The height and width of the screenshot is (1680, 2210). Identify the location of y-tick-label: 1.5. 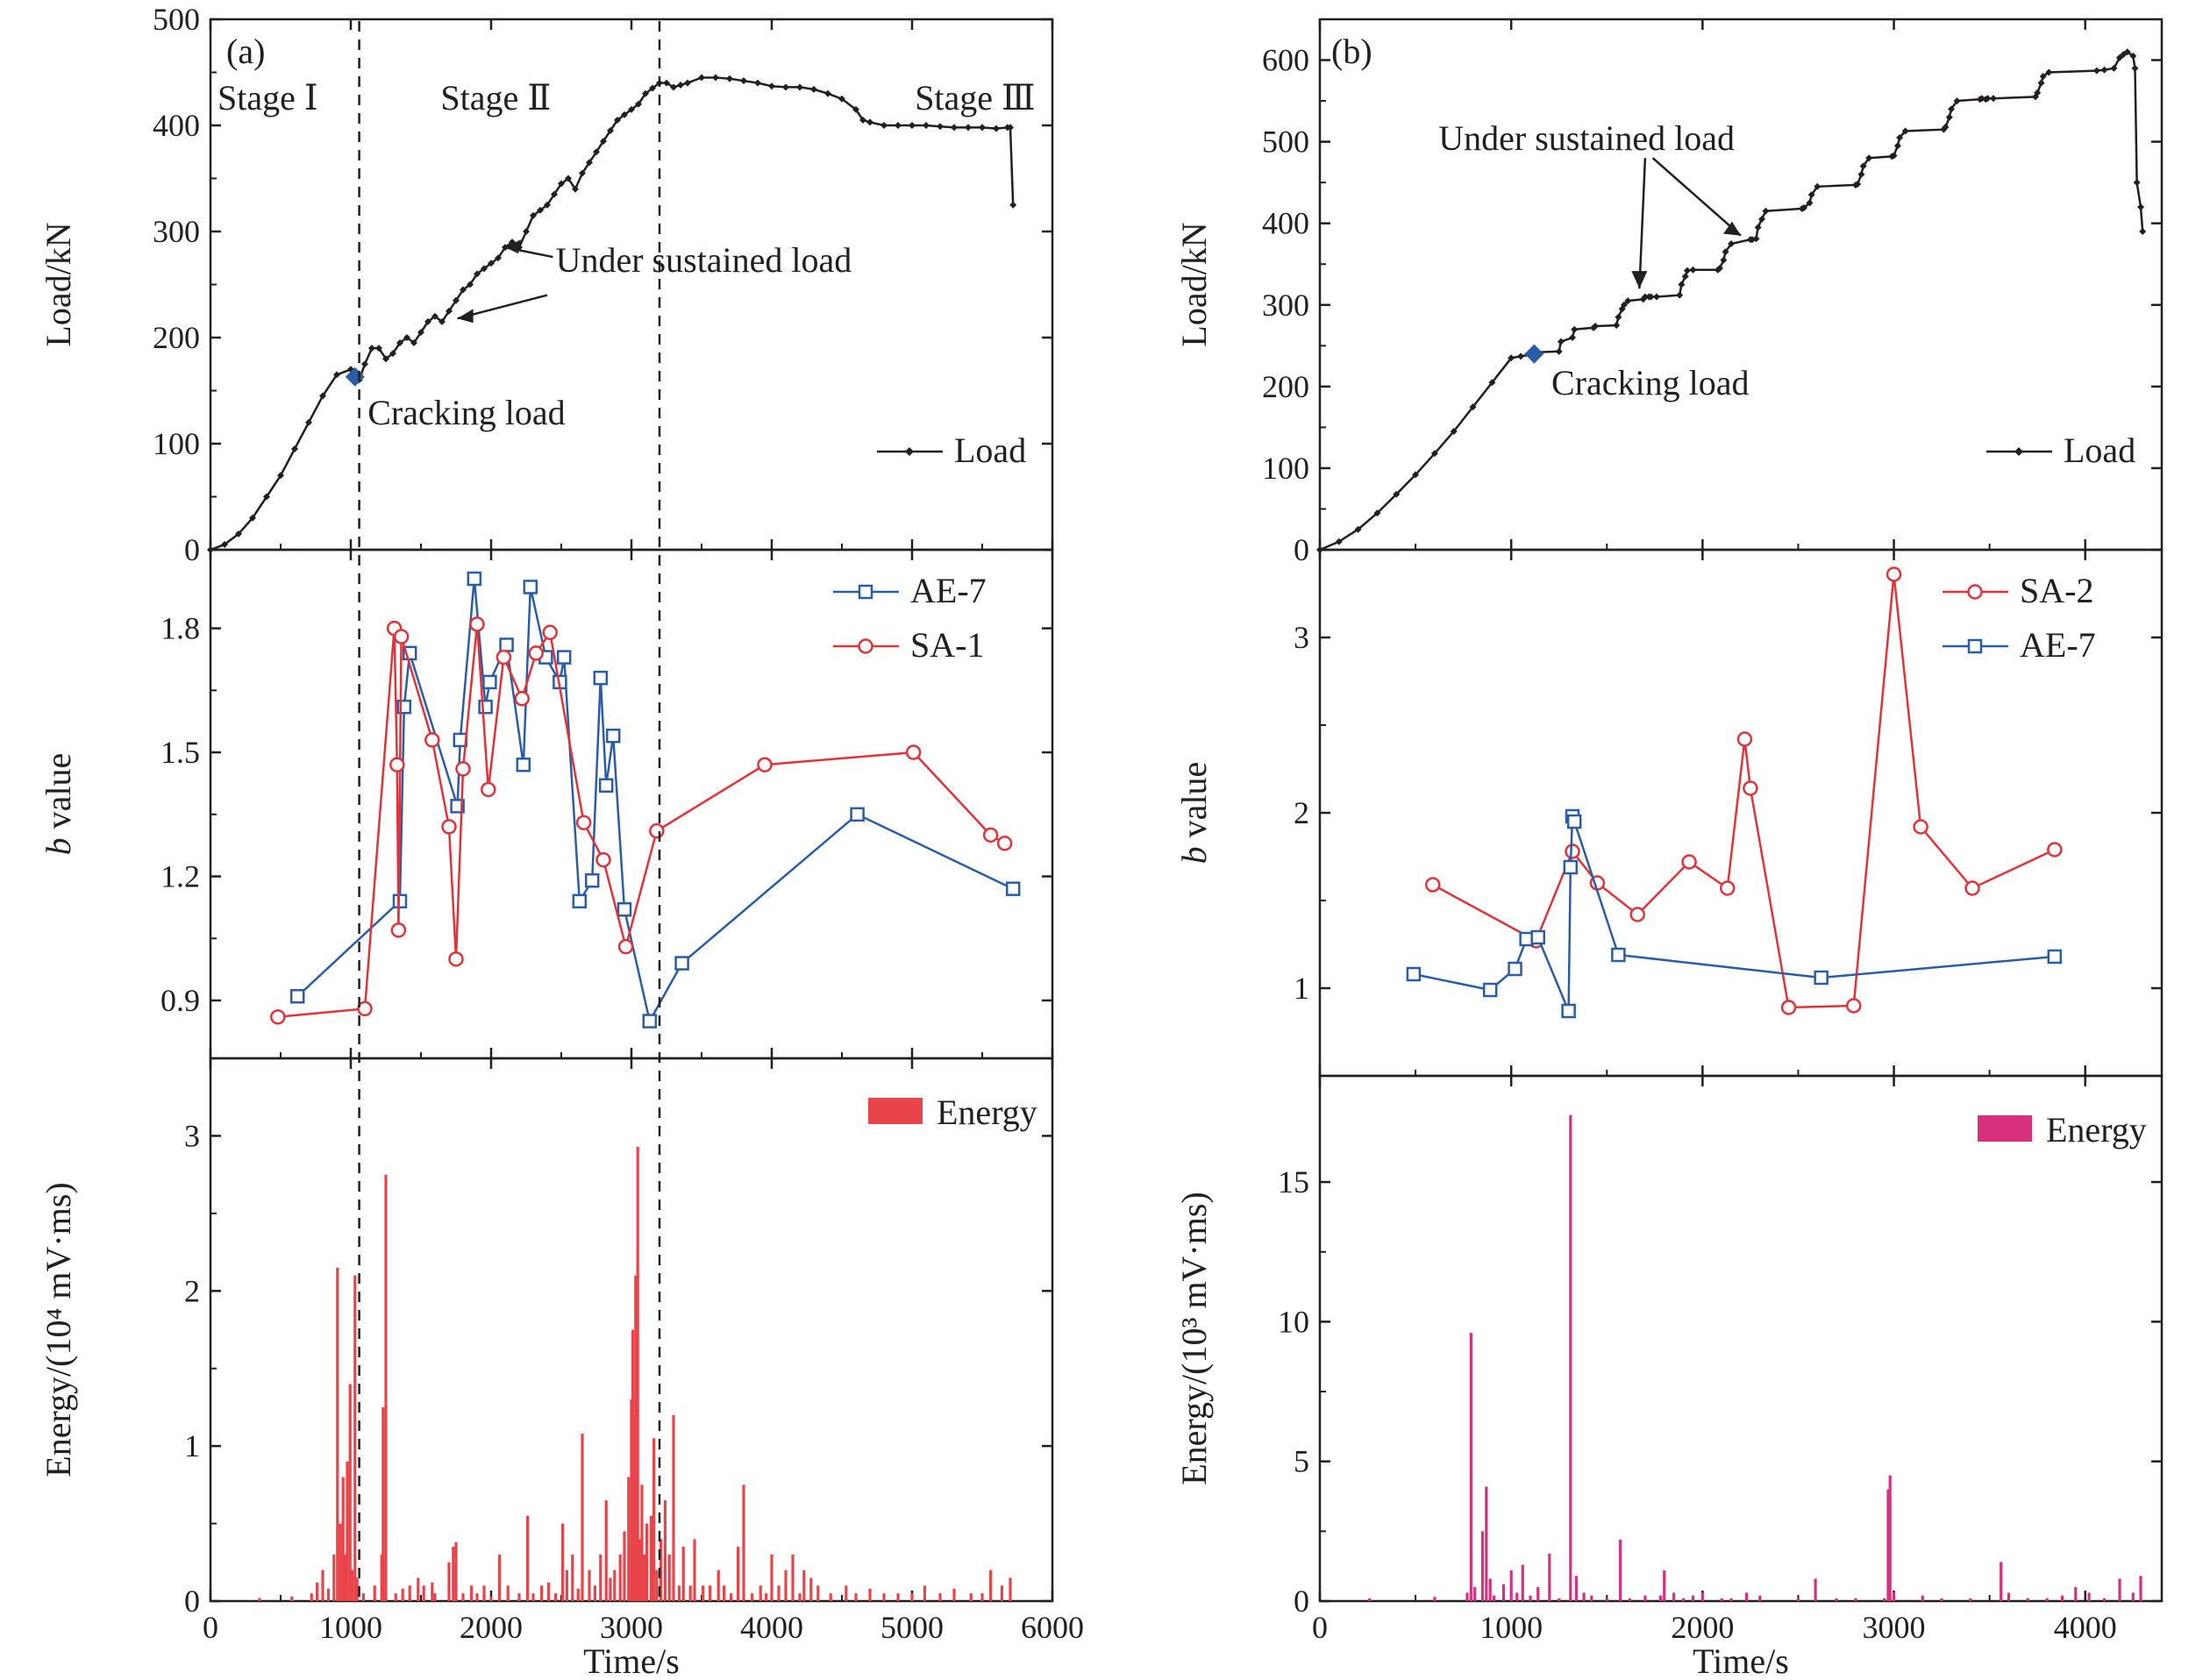
(180, 752).